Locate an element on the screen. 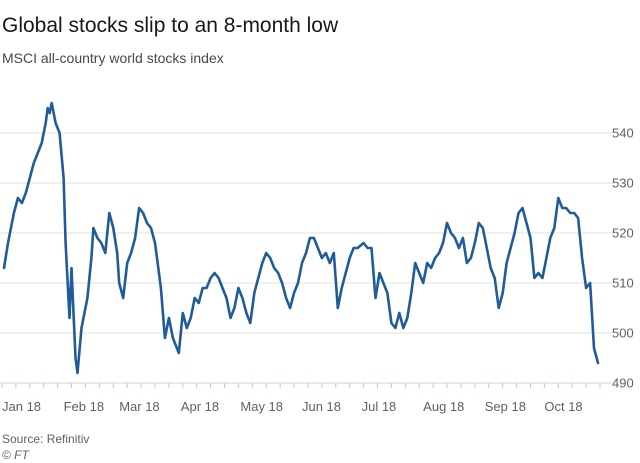  x-tick-label: Jan 18 is located at coordinates (21, 406).